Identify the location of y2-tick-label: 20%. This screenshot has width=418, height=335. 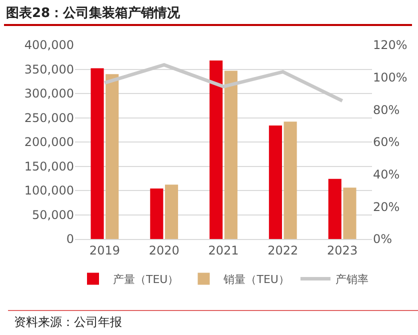
(386, 207).